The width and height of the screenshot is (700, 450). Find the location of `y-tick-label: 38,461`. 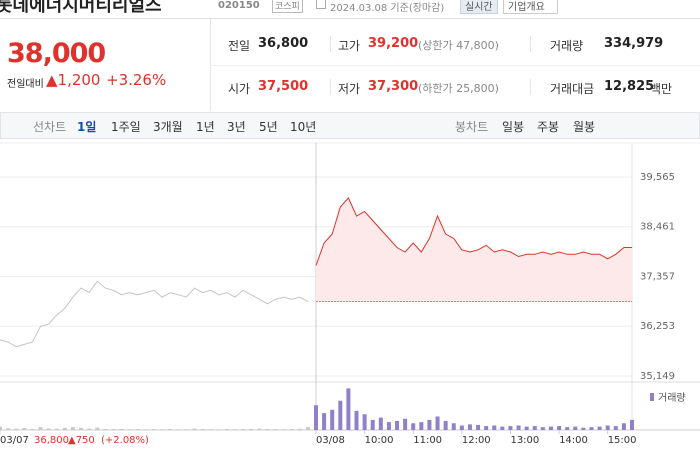

y-tick-label: 38,461 is located at coordinates (657, 227).